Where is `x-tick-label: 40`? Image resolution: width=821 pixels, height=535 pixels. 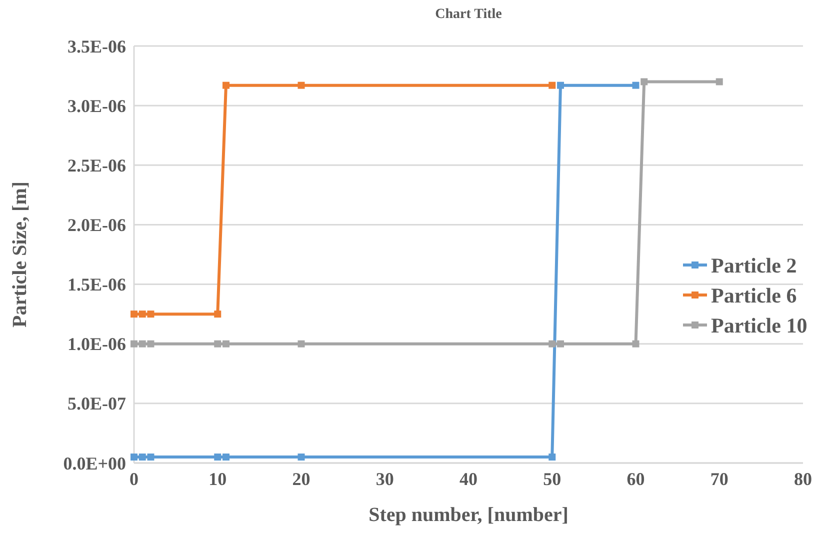 x-tick-label: 40 is located at coordinates (469, 479).